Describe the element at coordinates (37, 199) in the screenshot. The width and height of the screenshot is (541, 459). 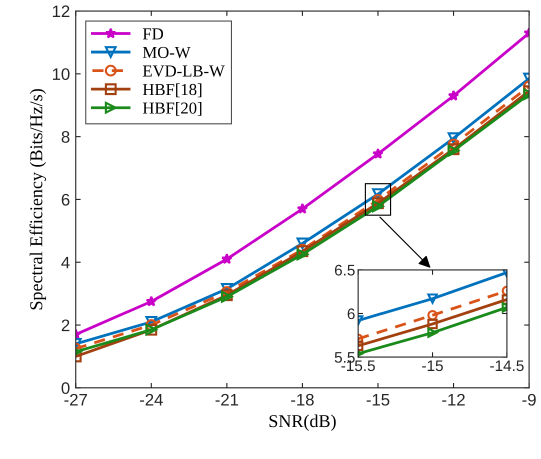
I see `y-axis-title: Spectral Efficiency (Bits/Hz/s)` at that location.